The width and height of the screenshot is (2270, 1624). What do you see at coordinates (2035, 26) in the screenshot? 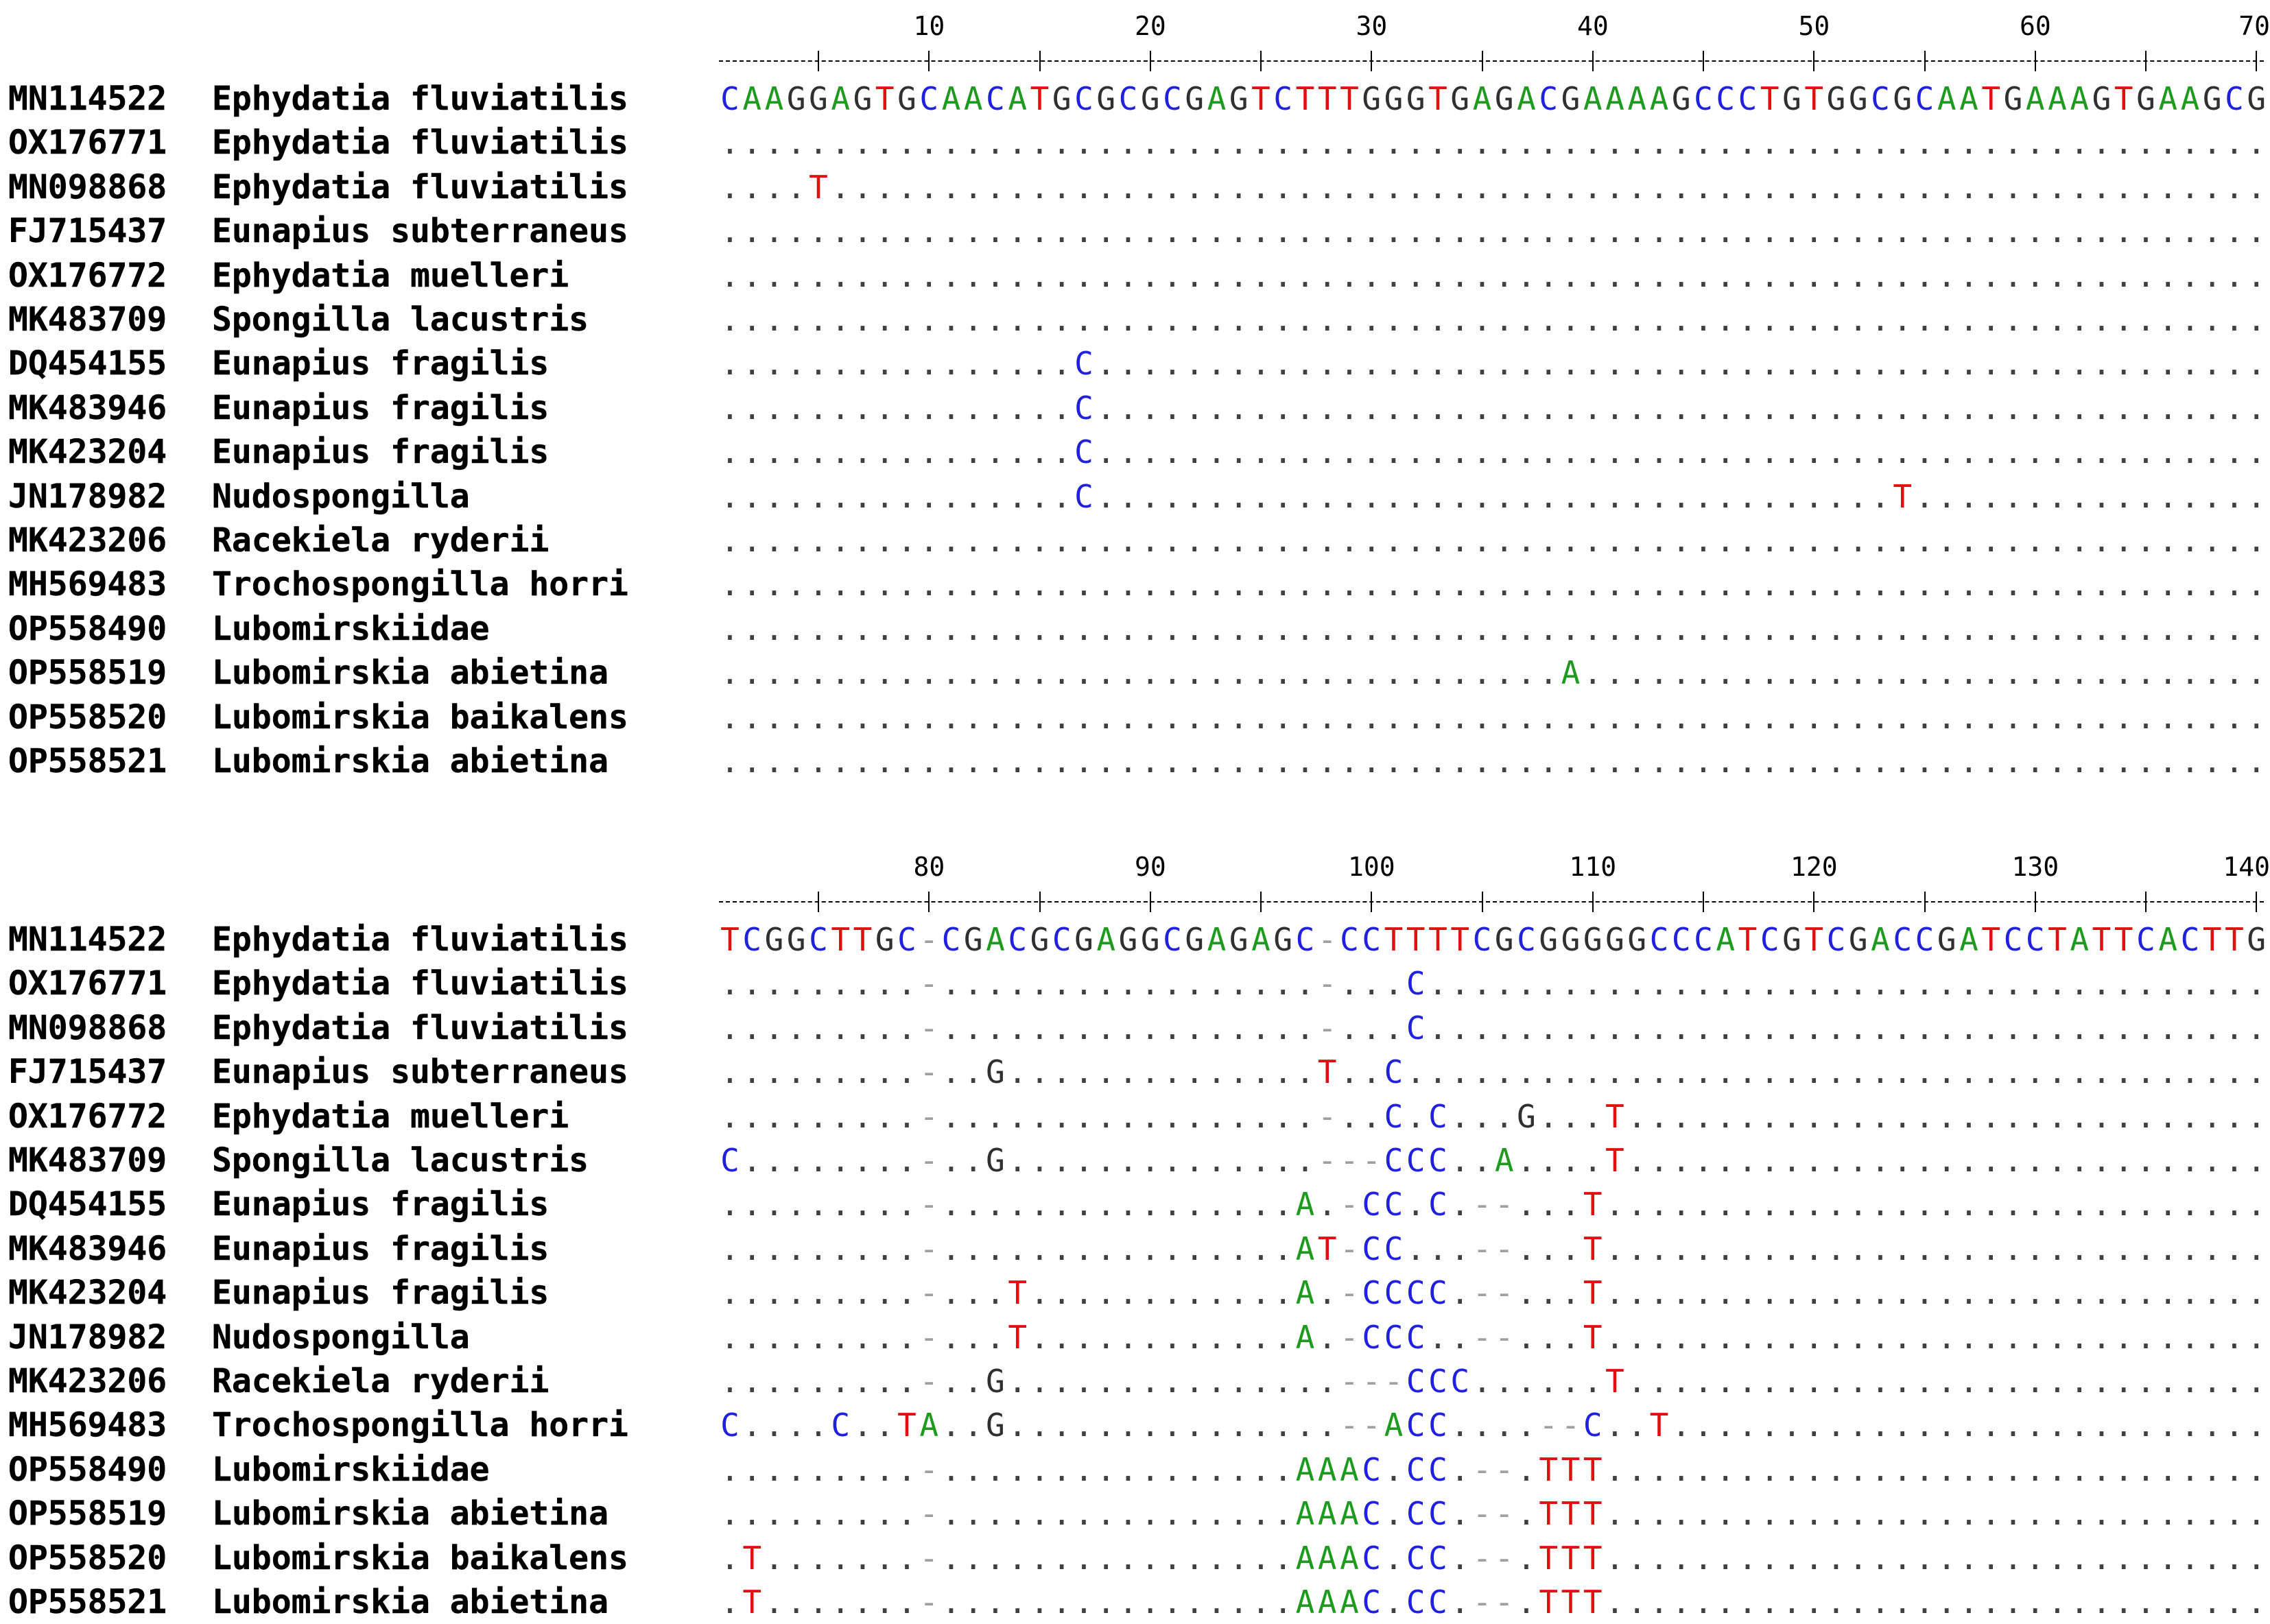
I see `ruler-number: 60` at bounding box center [2035, 26].